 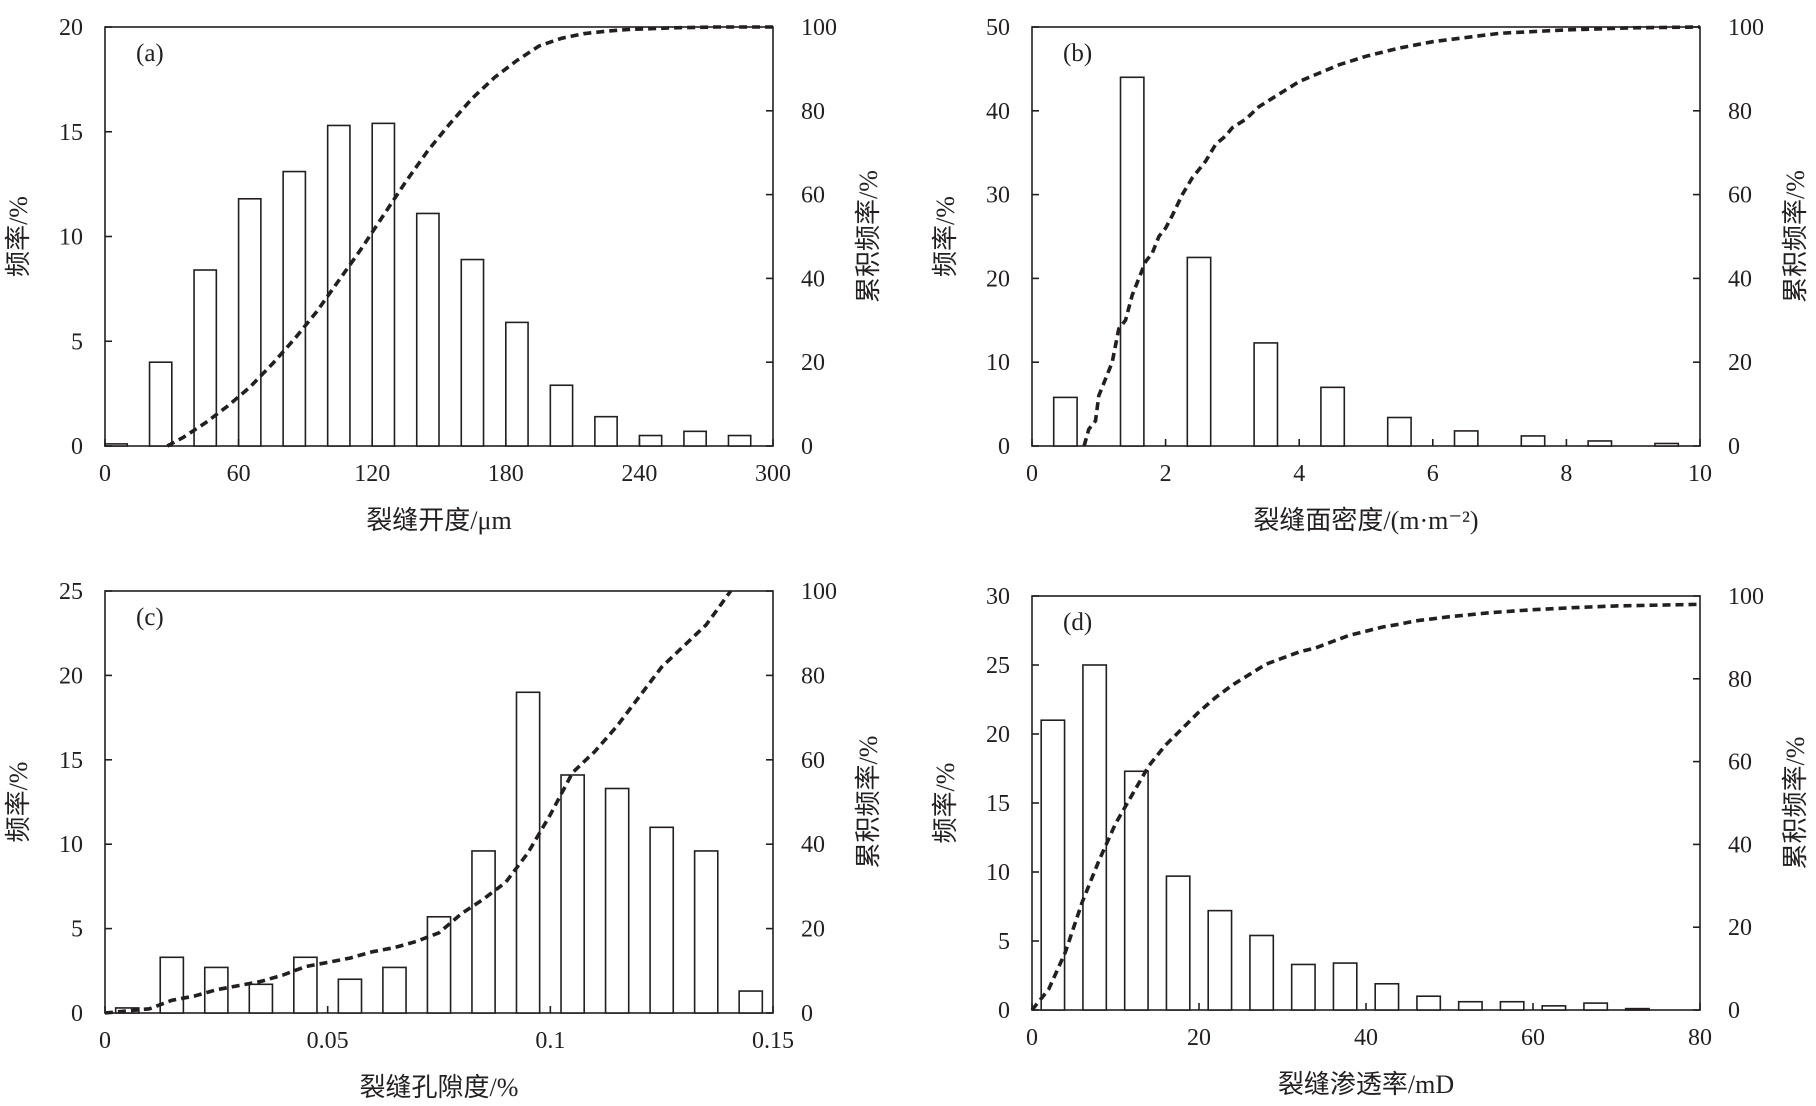 I want to click on x-tick-label: 8, so click(x=1566, y=474).